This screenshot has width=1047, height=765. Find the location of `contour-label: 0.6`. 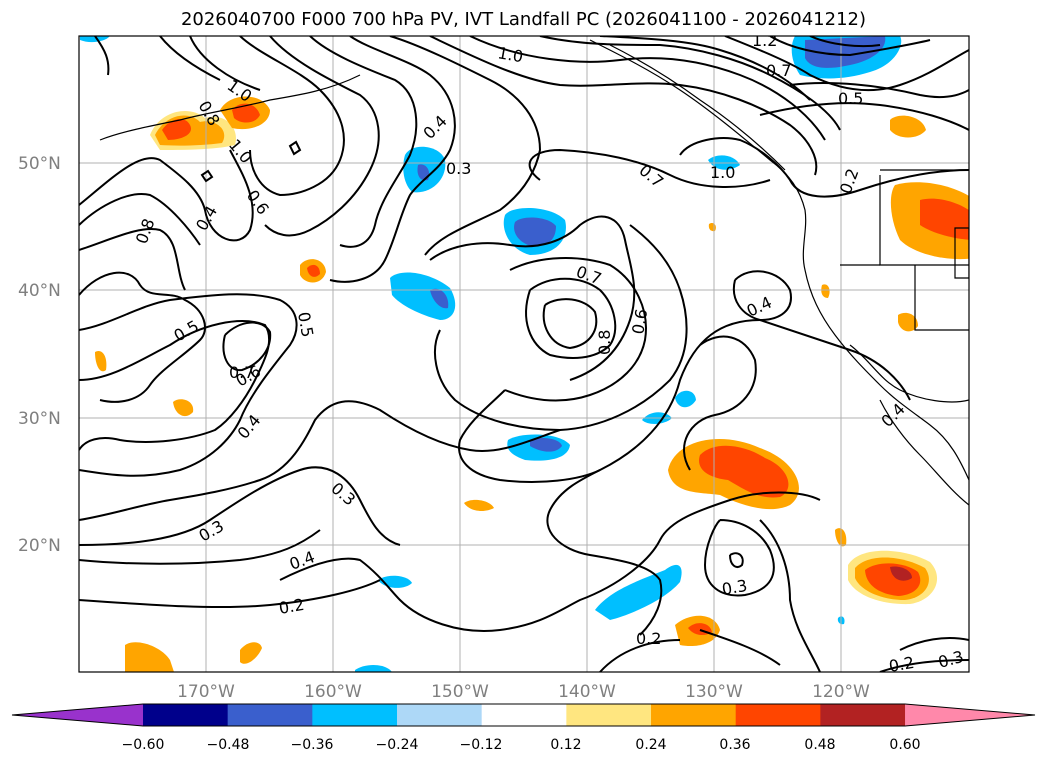

contour-label: 0.6 is located at coordinates (639, 321).